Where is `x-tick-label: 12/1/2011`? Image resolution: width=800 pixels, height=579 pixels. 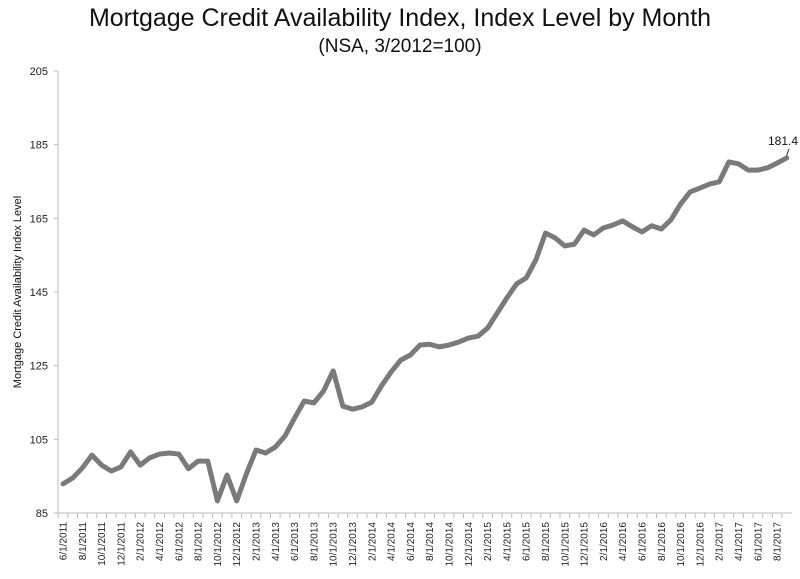
x-tick-label: 12/1/2011 is located at coordinates (121, 544).